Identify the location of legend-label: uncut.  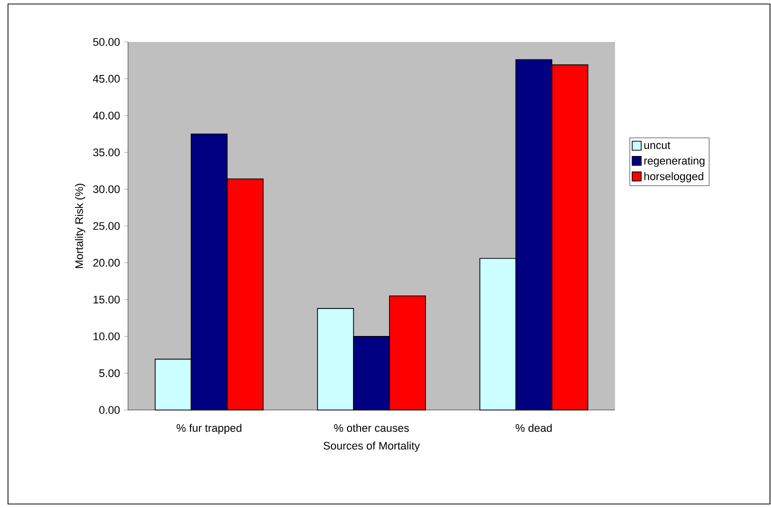
(657, 146).